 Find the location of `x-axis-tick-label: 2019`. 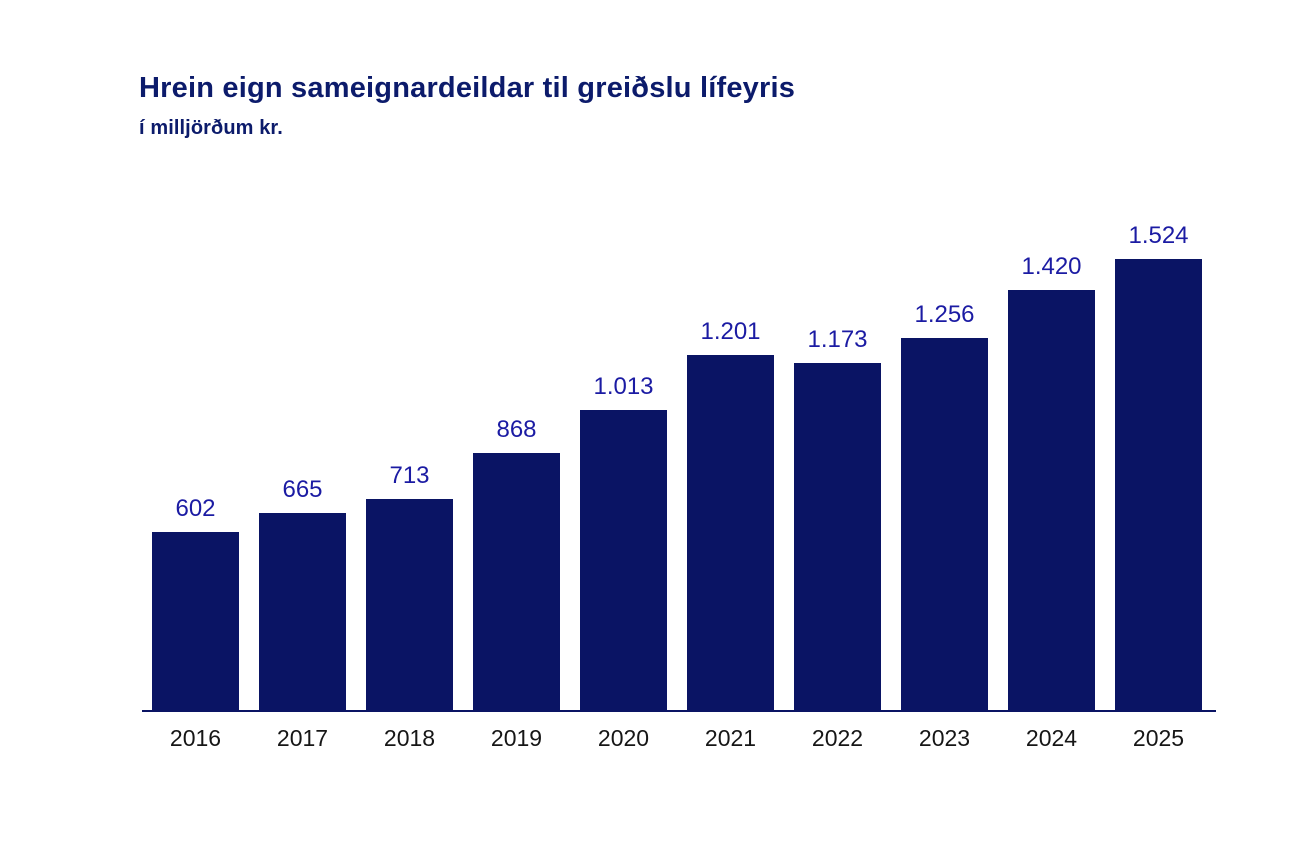

x-axis-tick-label: 2019 is located at coordinates (516, 738).